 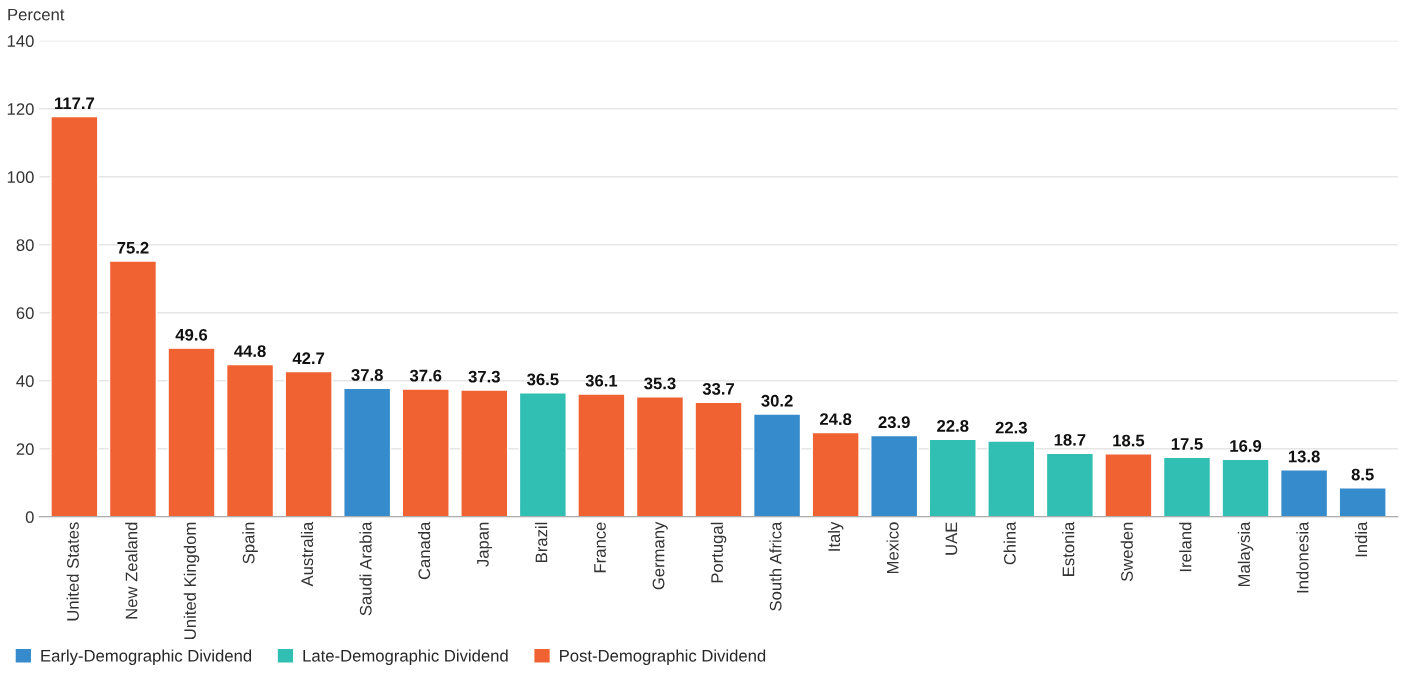 What do you see at coordinates (365, 568) in the screenshot?
I see `x-tick-label: Saudi Arabia` at bounding box center [365, 568].